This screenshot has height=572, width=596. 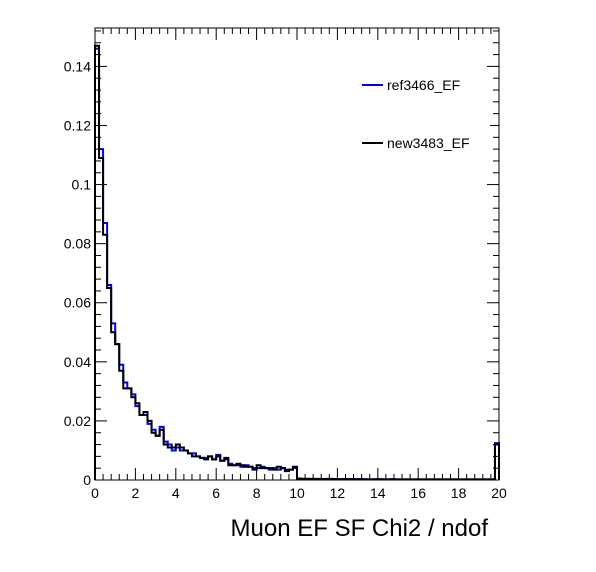 What do you see at coordinates (338, 493) in the screenshot?
I see `x-tick-label: 12` at bounding box center [338, 493].